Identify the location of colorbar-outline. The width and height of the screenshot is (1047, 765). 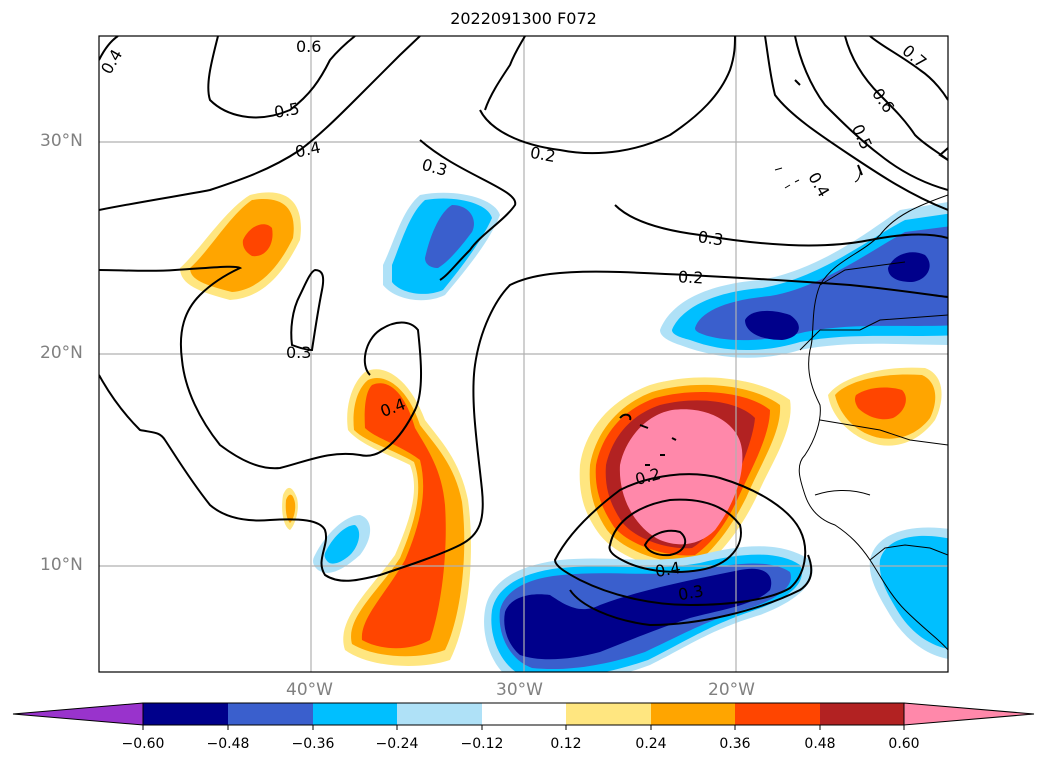
(523, 714).